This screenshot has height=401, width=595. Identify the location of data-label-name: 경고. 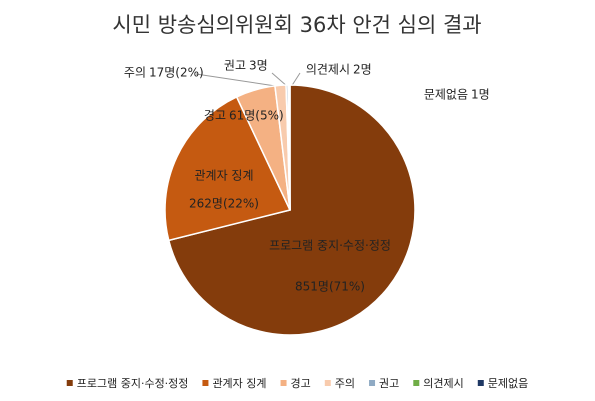
(215, 116).